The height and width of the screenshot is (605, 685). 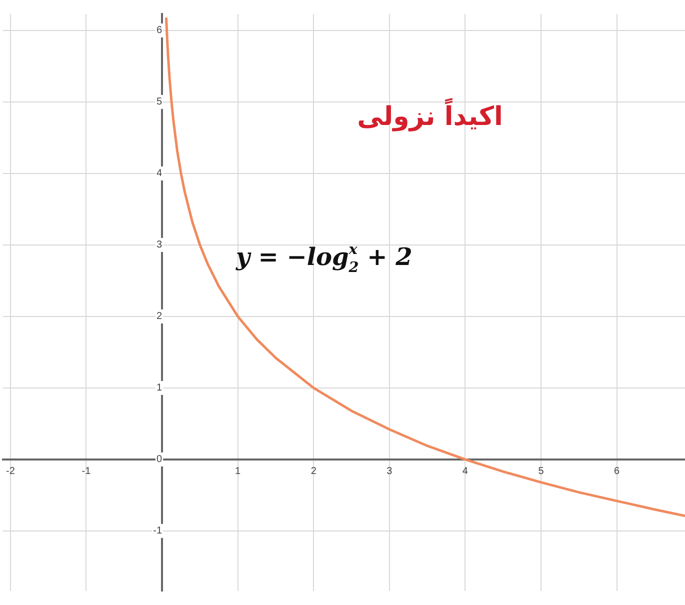 What do you see at coordinates (465, 472) in the screenshot?
I see `x-tick-label: 4` at bounding box center [465, 472].